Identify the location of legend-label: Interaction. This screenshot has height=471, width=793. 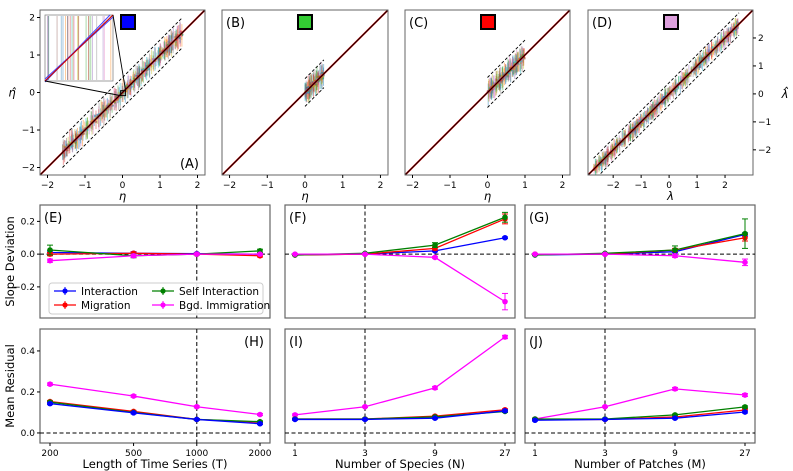
(109, 292).